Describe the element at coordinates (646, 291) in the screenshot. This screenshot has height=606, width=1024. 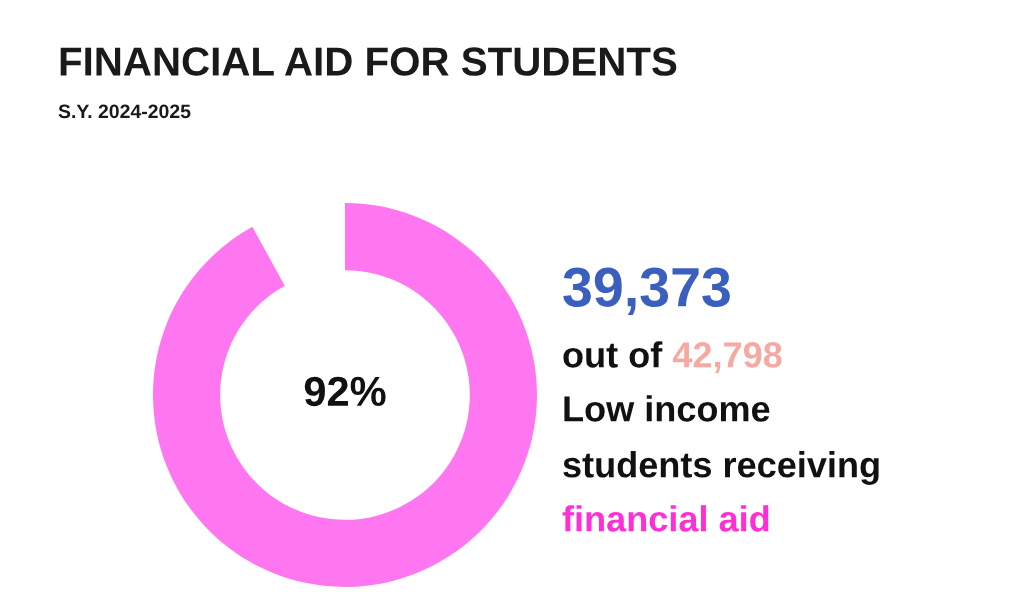
I see `text: 39,373` at that location.